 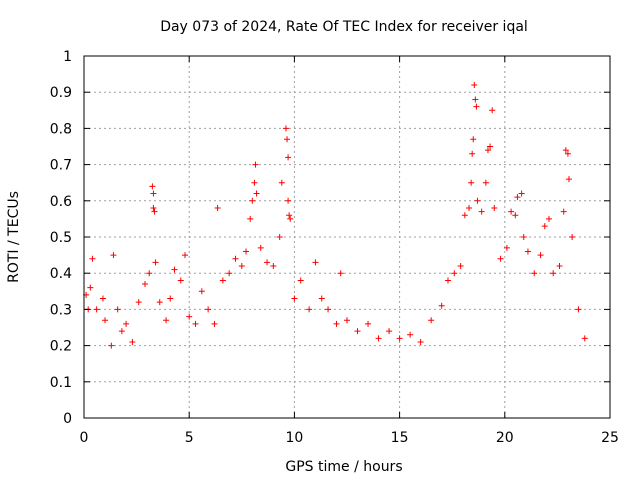 I want to click on y-tick-label: 0.6, so click(x=61, y=202).